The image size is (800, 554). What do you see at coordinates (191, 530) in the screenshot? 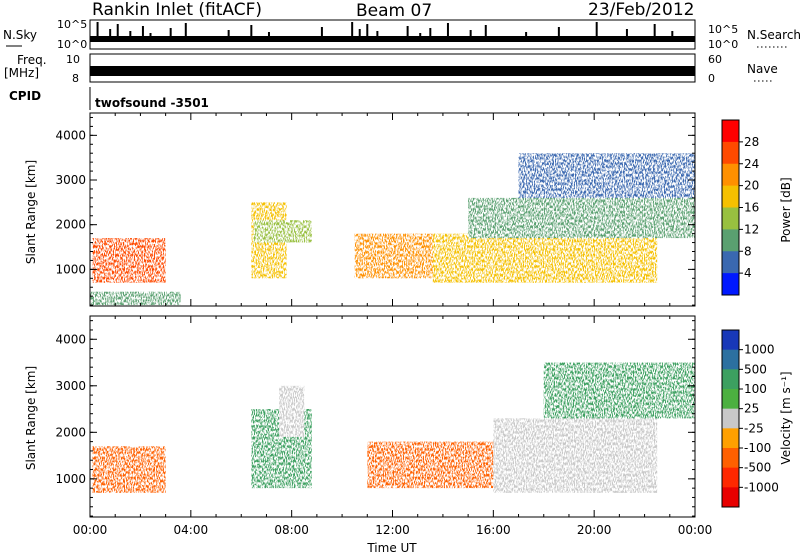
I see `x-tick-label: 04:00` at bounding box center [191, 530].